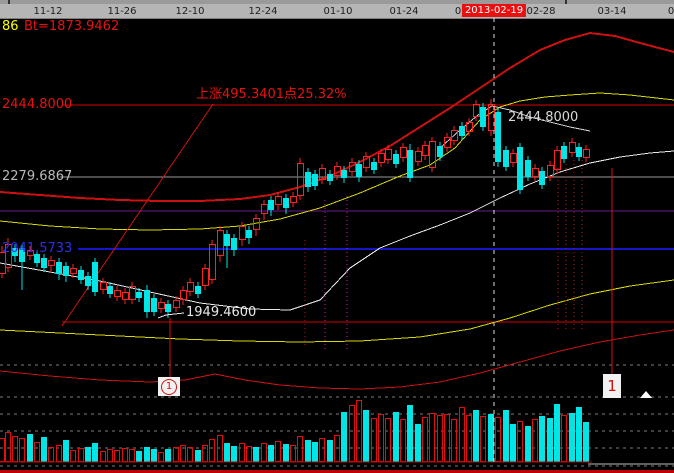  I want to click on window-top-strip, so click(337, 2).